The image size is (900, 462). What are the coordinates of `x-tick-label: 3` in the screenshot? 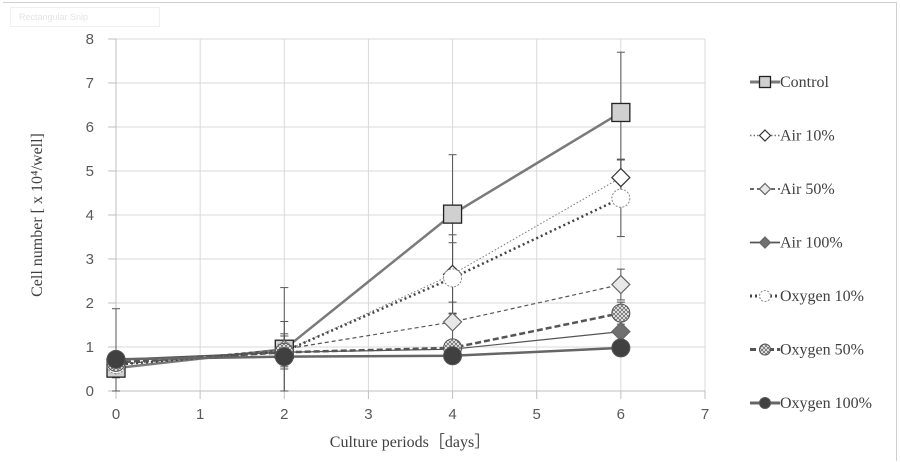 It's located at (368, 414).